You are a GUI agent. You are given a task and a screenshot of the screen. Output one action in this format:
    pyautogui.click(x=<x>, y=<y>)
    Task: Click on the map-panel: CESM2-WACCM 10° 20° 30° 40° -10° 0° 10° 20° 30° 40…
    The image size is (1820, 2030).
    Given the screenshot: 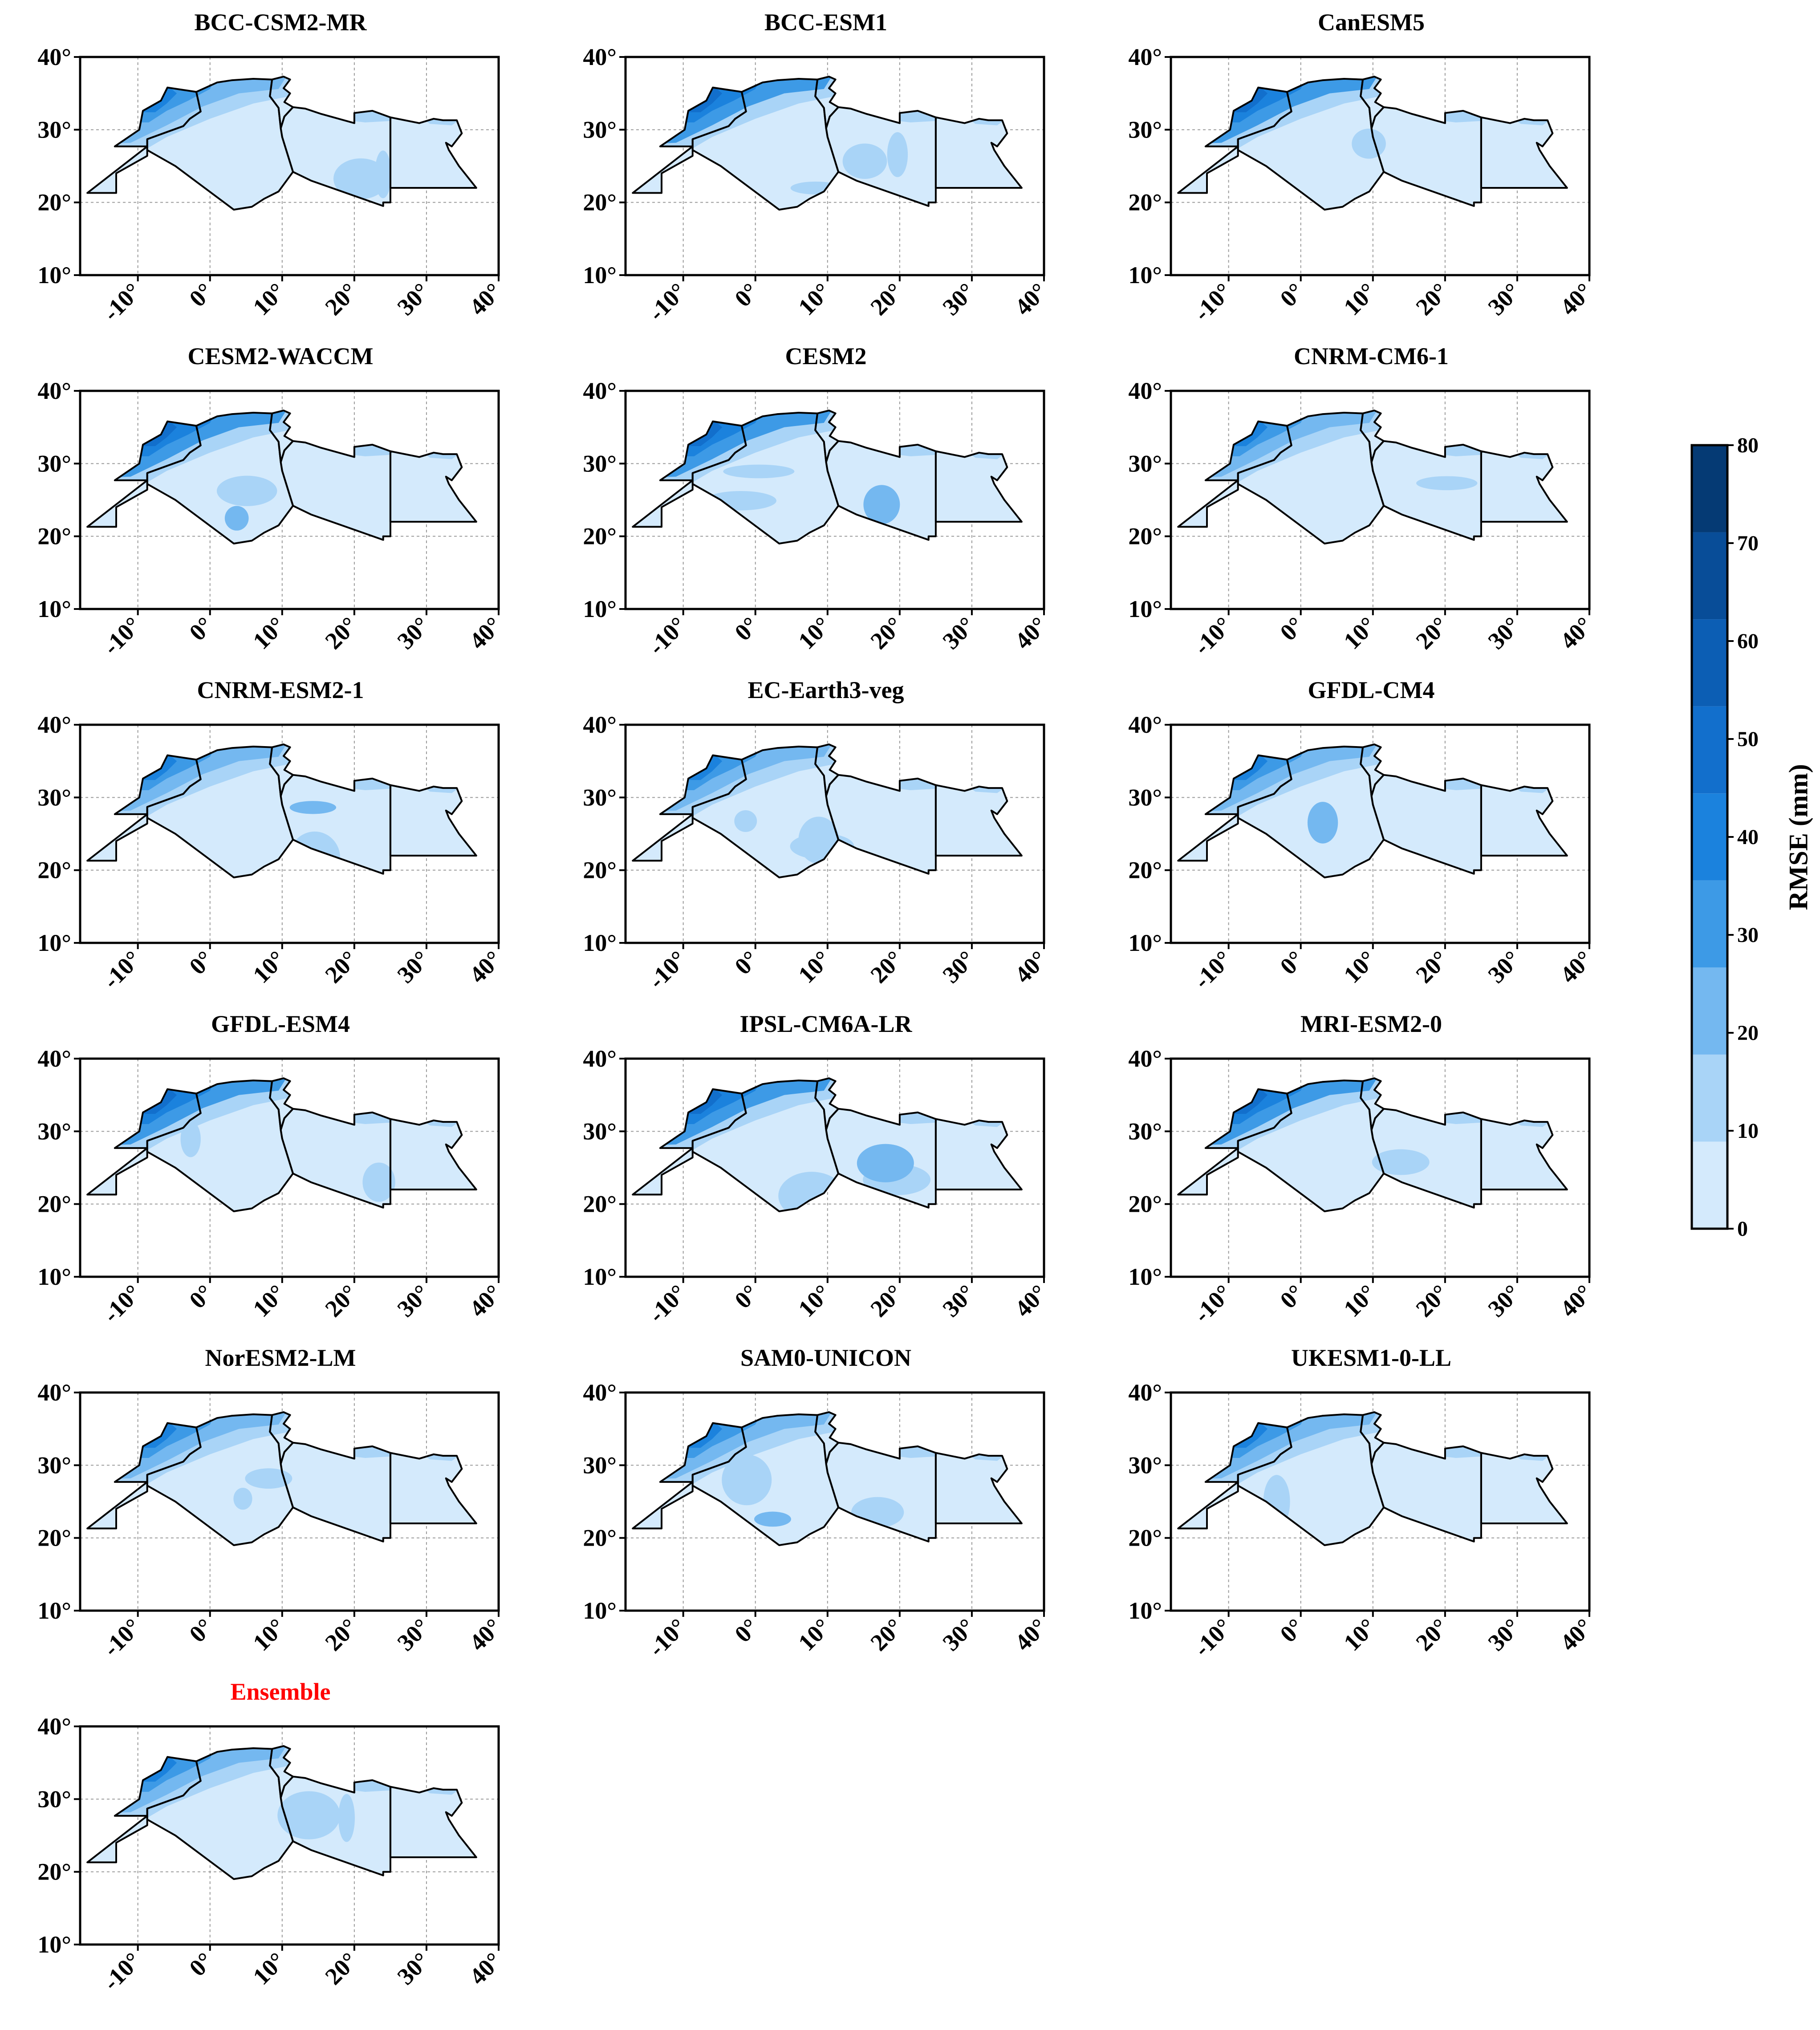 What is the action you would take?
    pyautogui.click(x=280, y=512)
    